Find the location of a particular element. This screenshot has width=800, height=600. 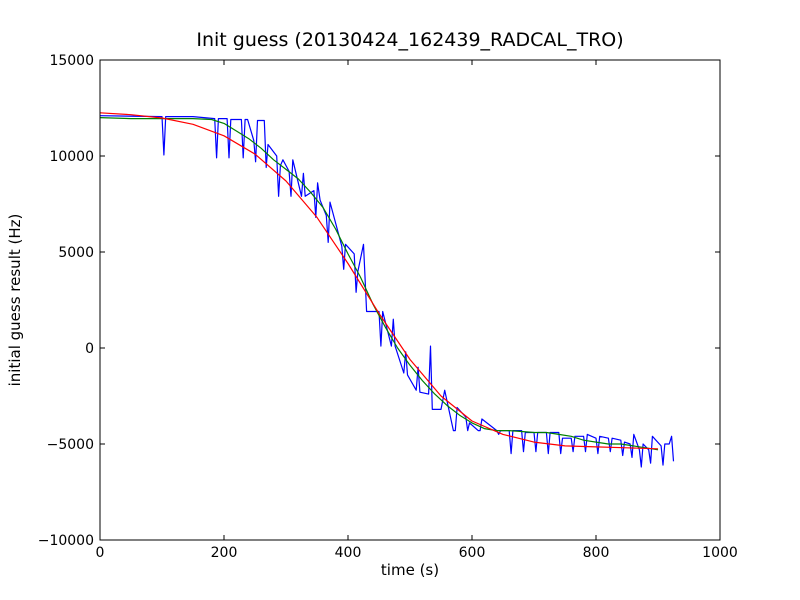

x-tick-label: 1000 is located at coordinates (720, 553).